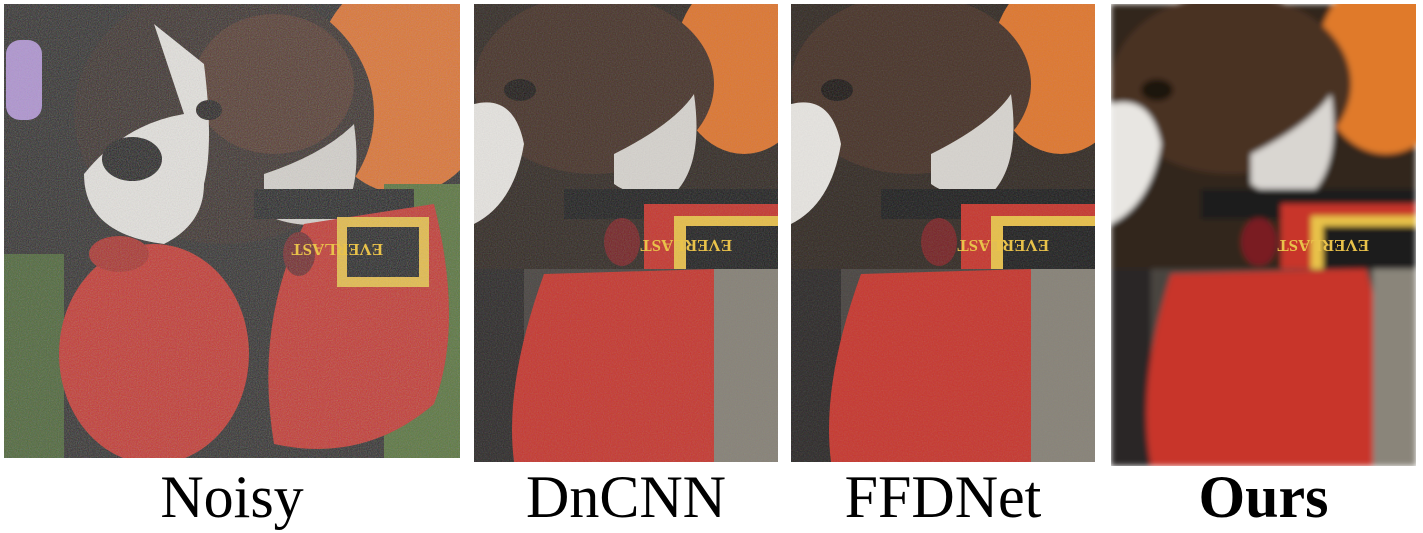 This screenshot has height=533, width=1423. Describe the element at coordinates (625, 497) in the screenshot. I see `caption-dncnn: DnCNN` at that location.